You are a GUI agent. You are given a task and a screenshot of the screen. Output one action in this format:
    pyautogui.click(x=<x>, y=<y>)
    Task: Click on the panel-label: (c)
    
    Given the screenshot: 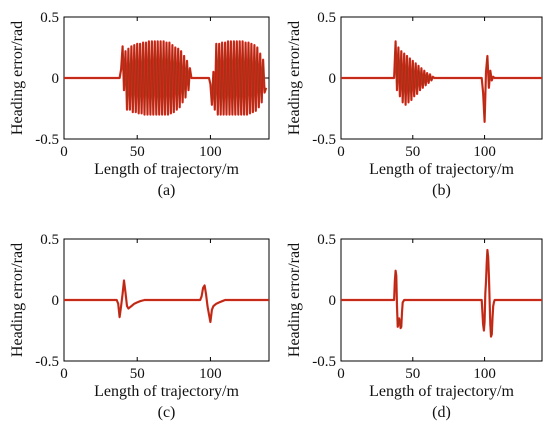 What is the action you would take?
    pyautogui.click(x=167, y=412)
    